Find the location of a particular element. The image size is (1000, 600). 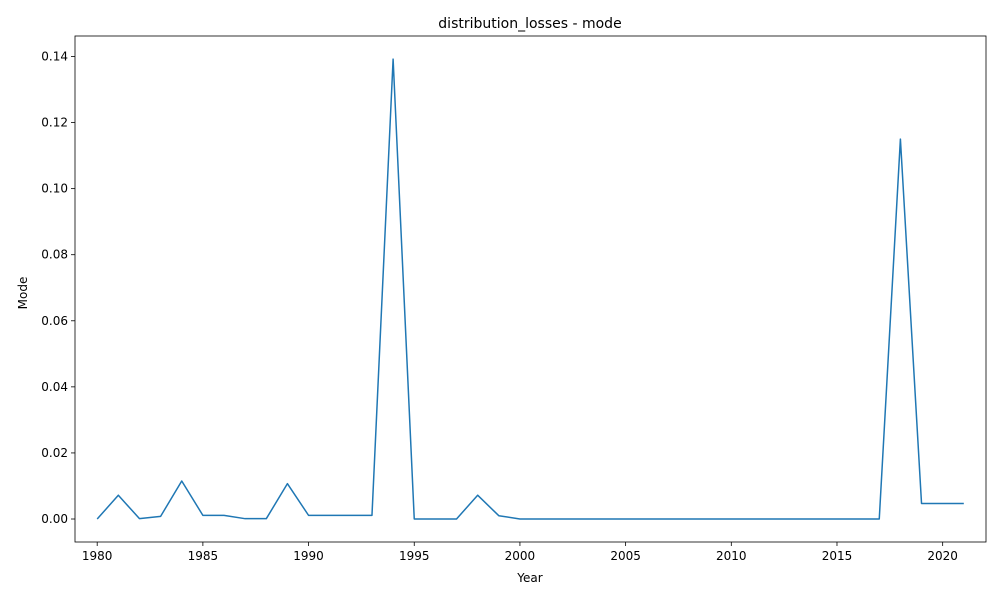

x-tick-label: 2000 is located at coordinates (520, 556).